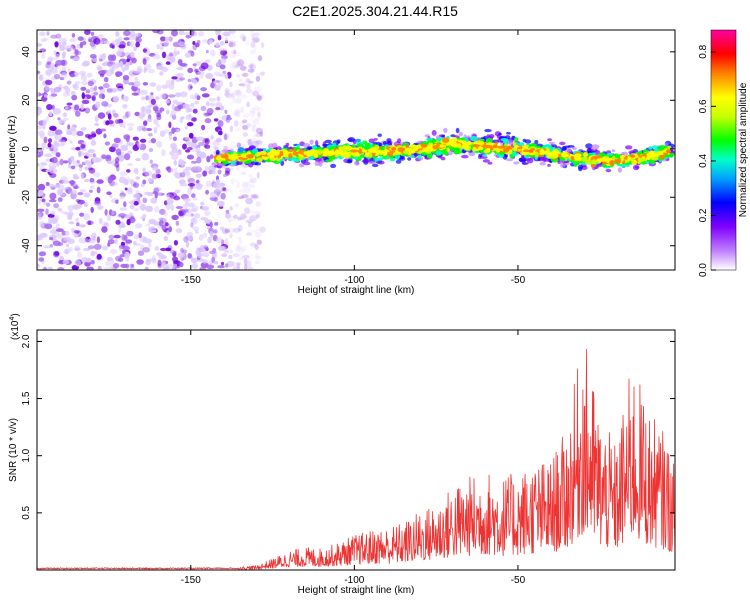 The height and width of the screenshot is (600, 750). What do you see at coordinates (707, 160) in the screenshot?
I see `colorbar-ticks: 0.0 0.2 0.4 0.6 0.8` at bounding box center [707, 160].